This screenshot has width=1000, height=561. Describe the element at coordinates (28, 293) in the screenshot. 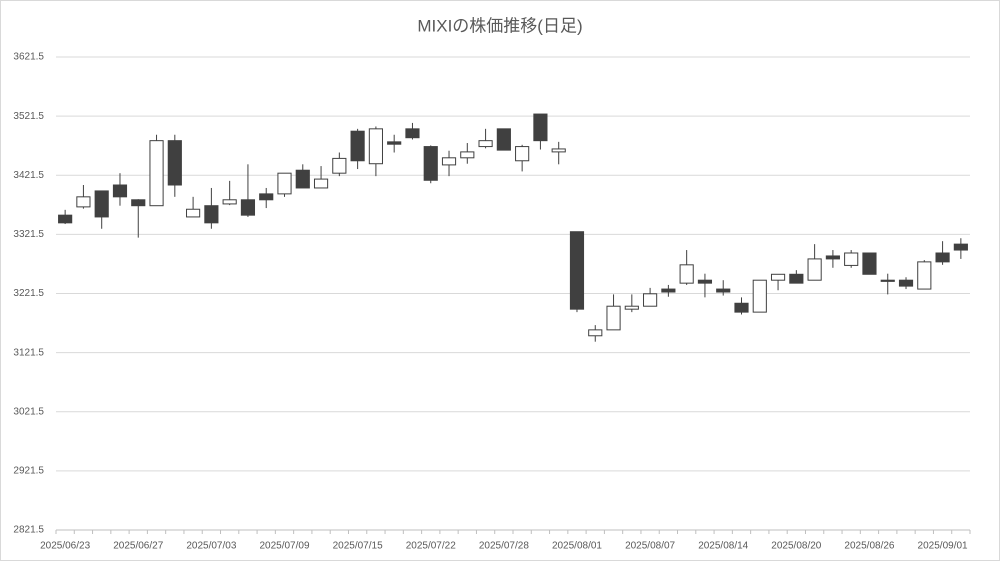

I see `y-tick-label: 3221.5` at that location.